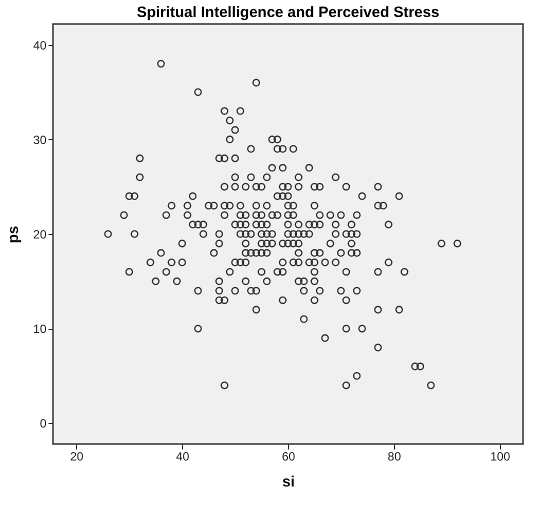  I want to click on y-tick-label: 30, so click(40, 139).